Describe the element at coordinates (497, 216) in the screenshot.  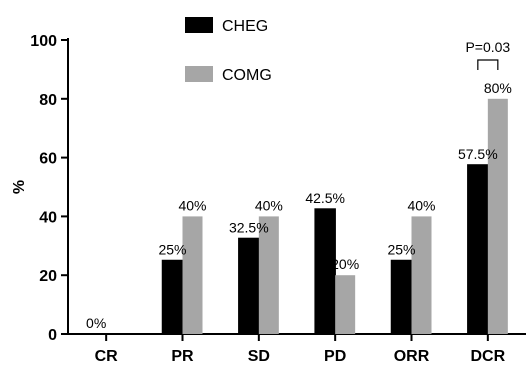
I see `bar-comg-dcr` at that location.